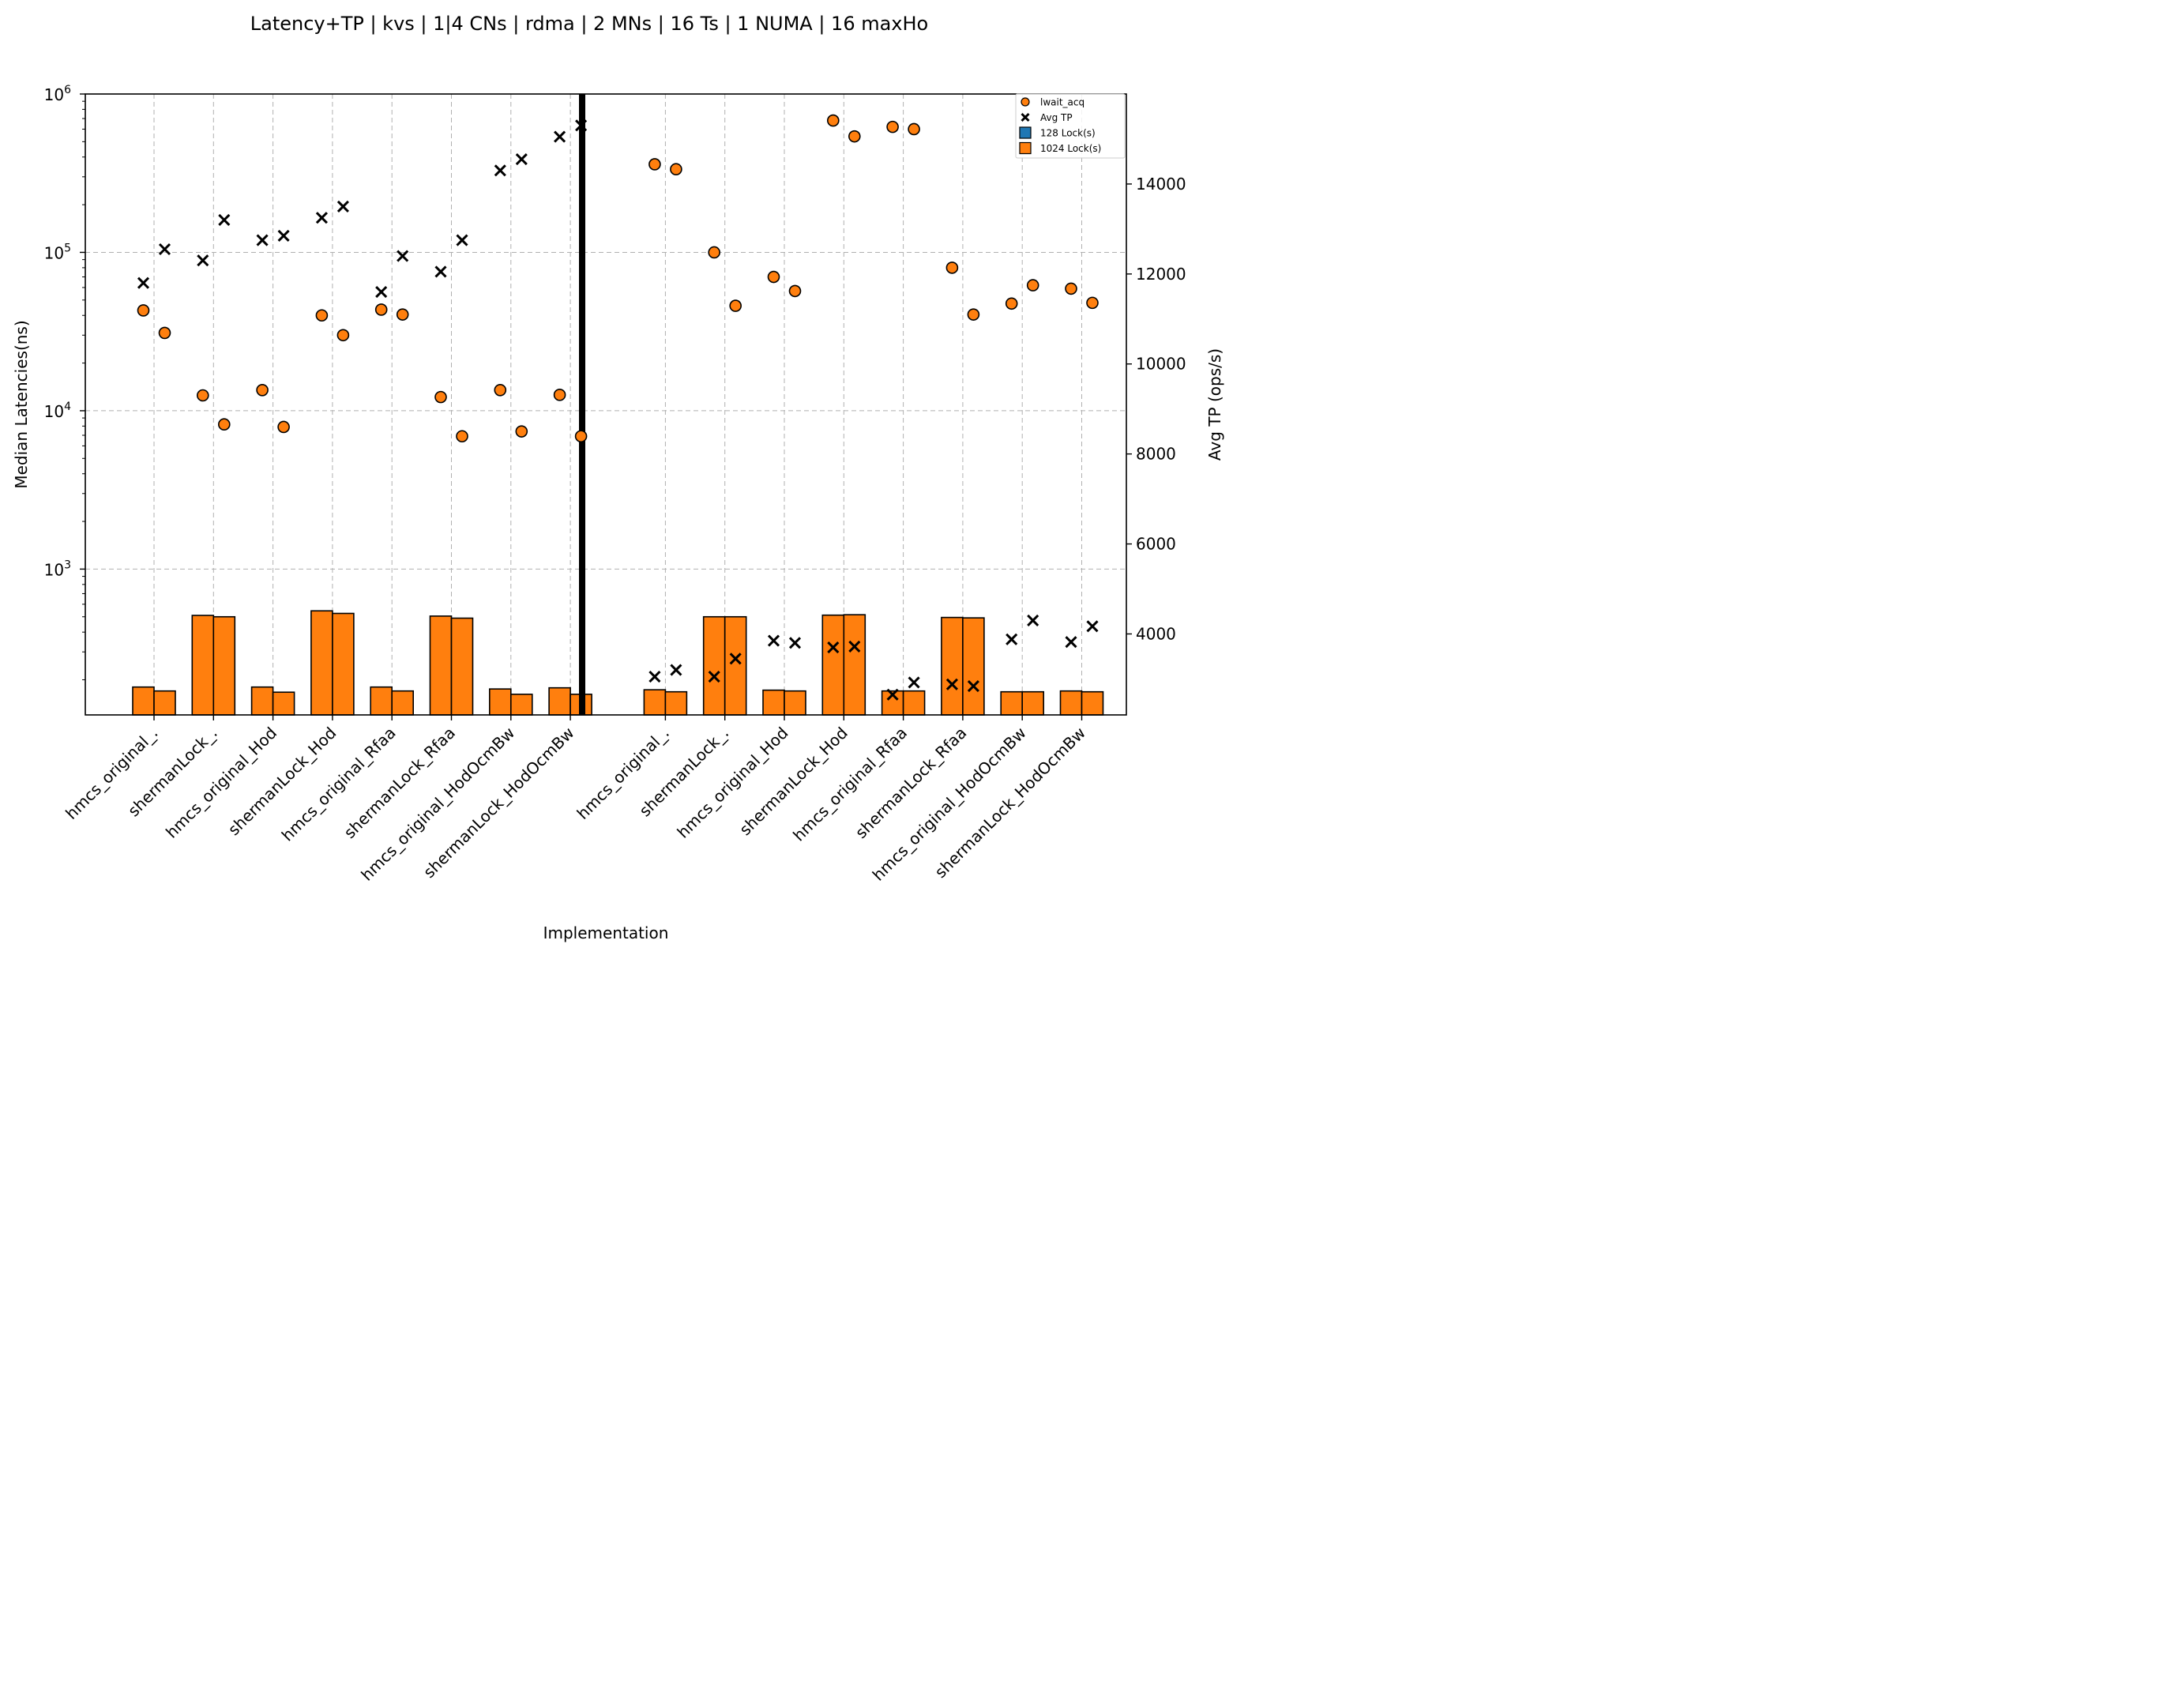 Image resolution: width=2184 pixels, height=1685 pixels. I want to click on y-tick-label-right: 8000, so click(1156, 454).